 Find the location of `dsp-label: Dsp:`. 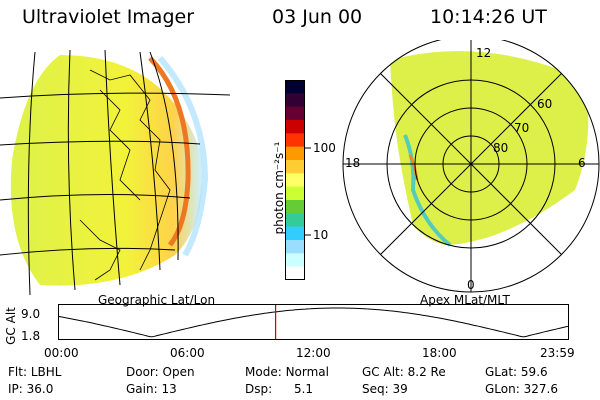

dsp-label: Dsp: is located at coordinates (259, 389).